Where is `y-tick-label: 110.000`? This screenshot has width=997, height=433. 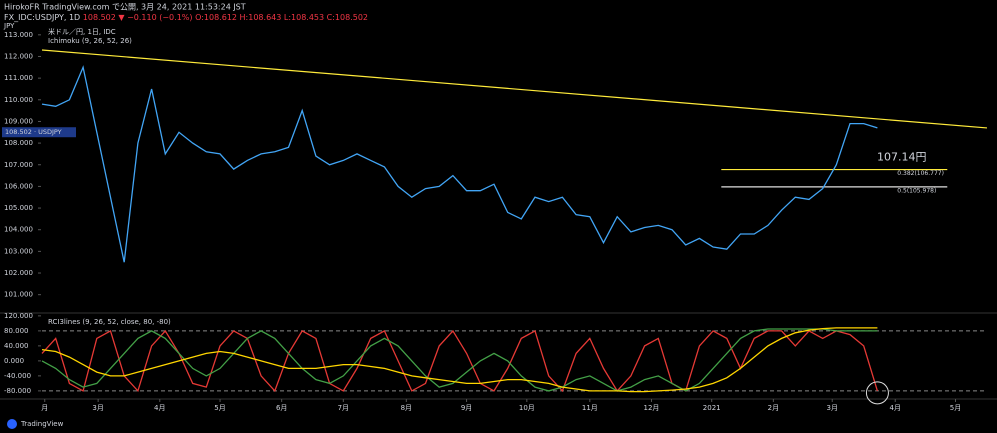 y-tick-label: 110.000 is located at coordinates (18, 100).